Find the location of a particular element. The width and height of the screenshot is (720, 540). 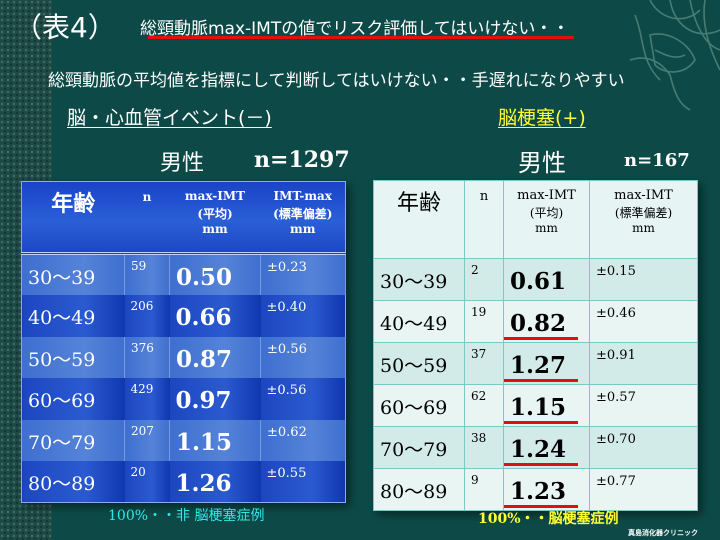

table-header-row: 年齢 n max-IMT (平均) mm max-IMT (標準偏差) mm is located at coordinates (535, 219).